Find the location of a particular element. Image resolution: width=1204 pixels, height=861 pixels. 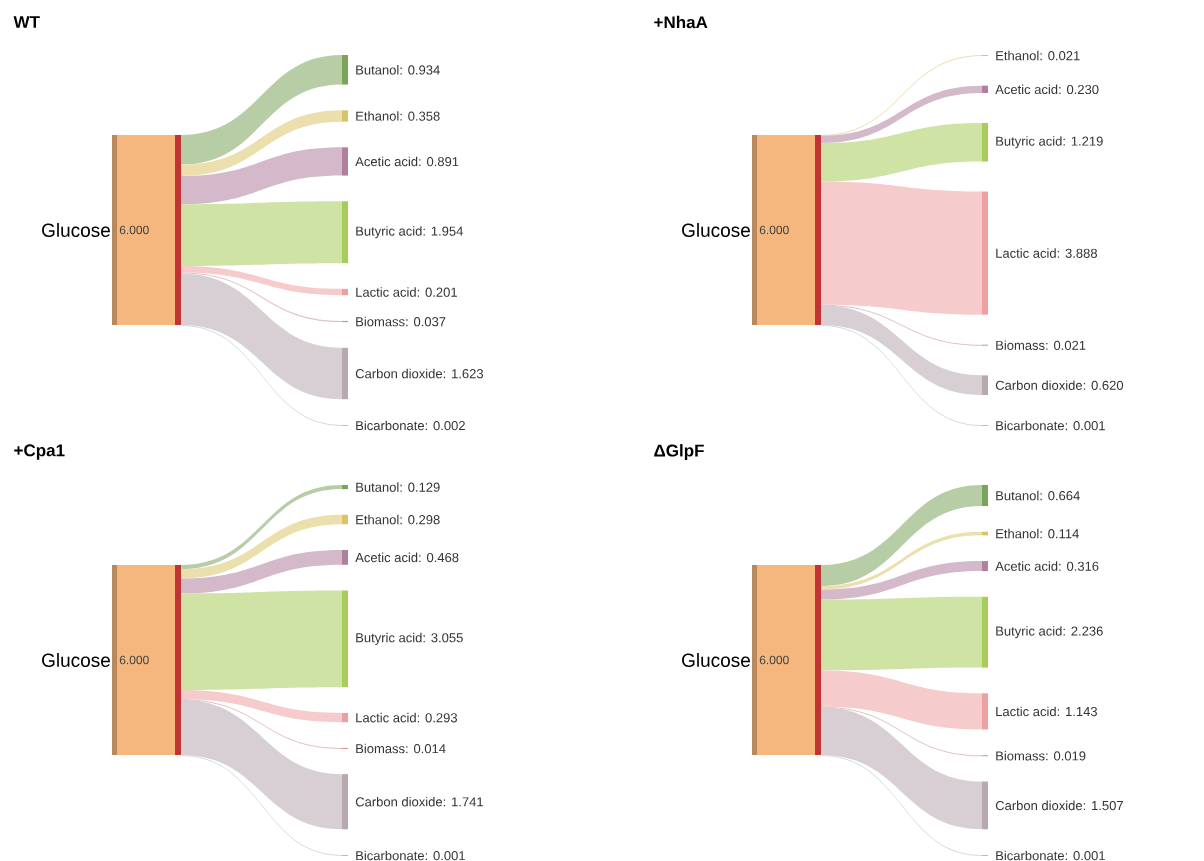

data-label: : 1.741 is located at coordinates (463, 802).